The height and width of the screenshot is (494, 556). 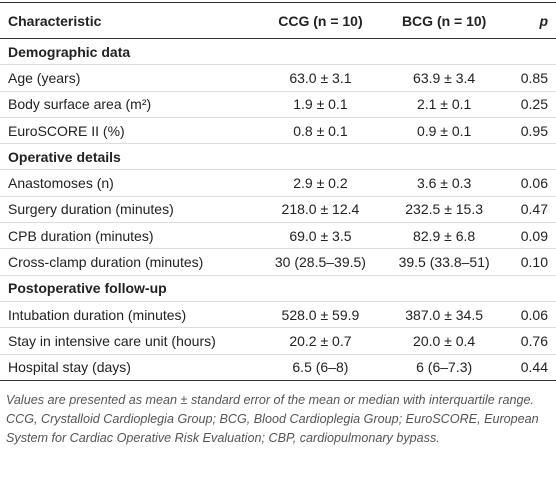 What do you see at coordinates (129, 131) in the screenshot?
I see `table-cell: EuroSCORE II (%)` at bounding box center [129, 131].